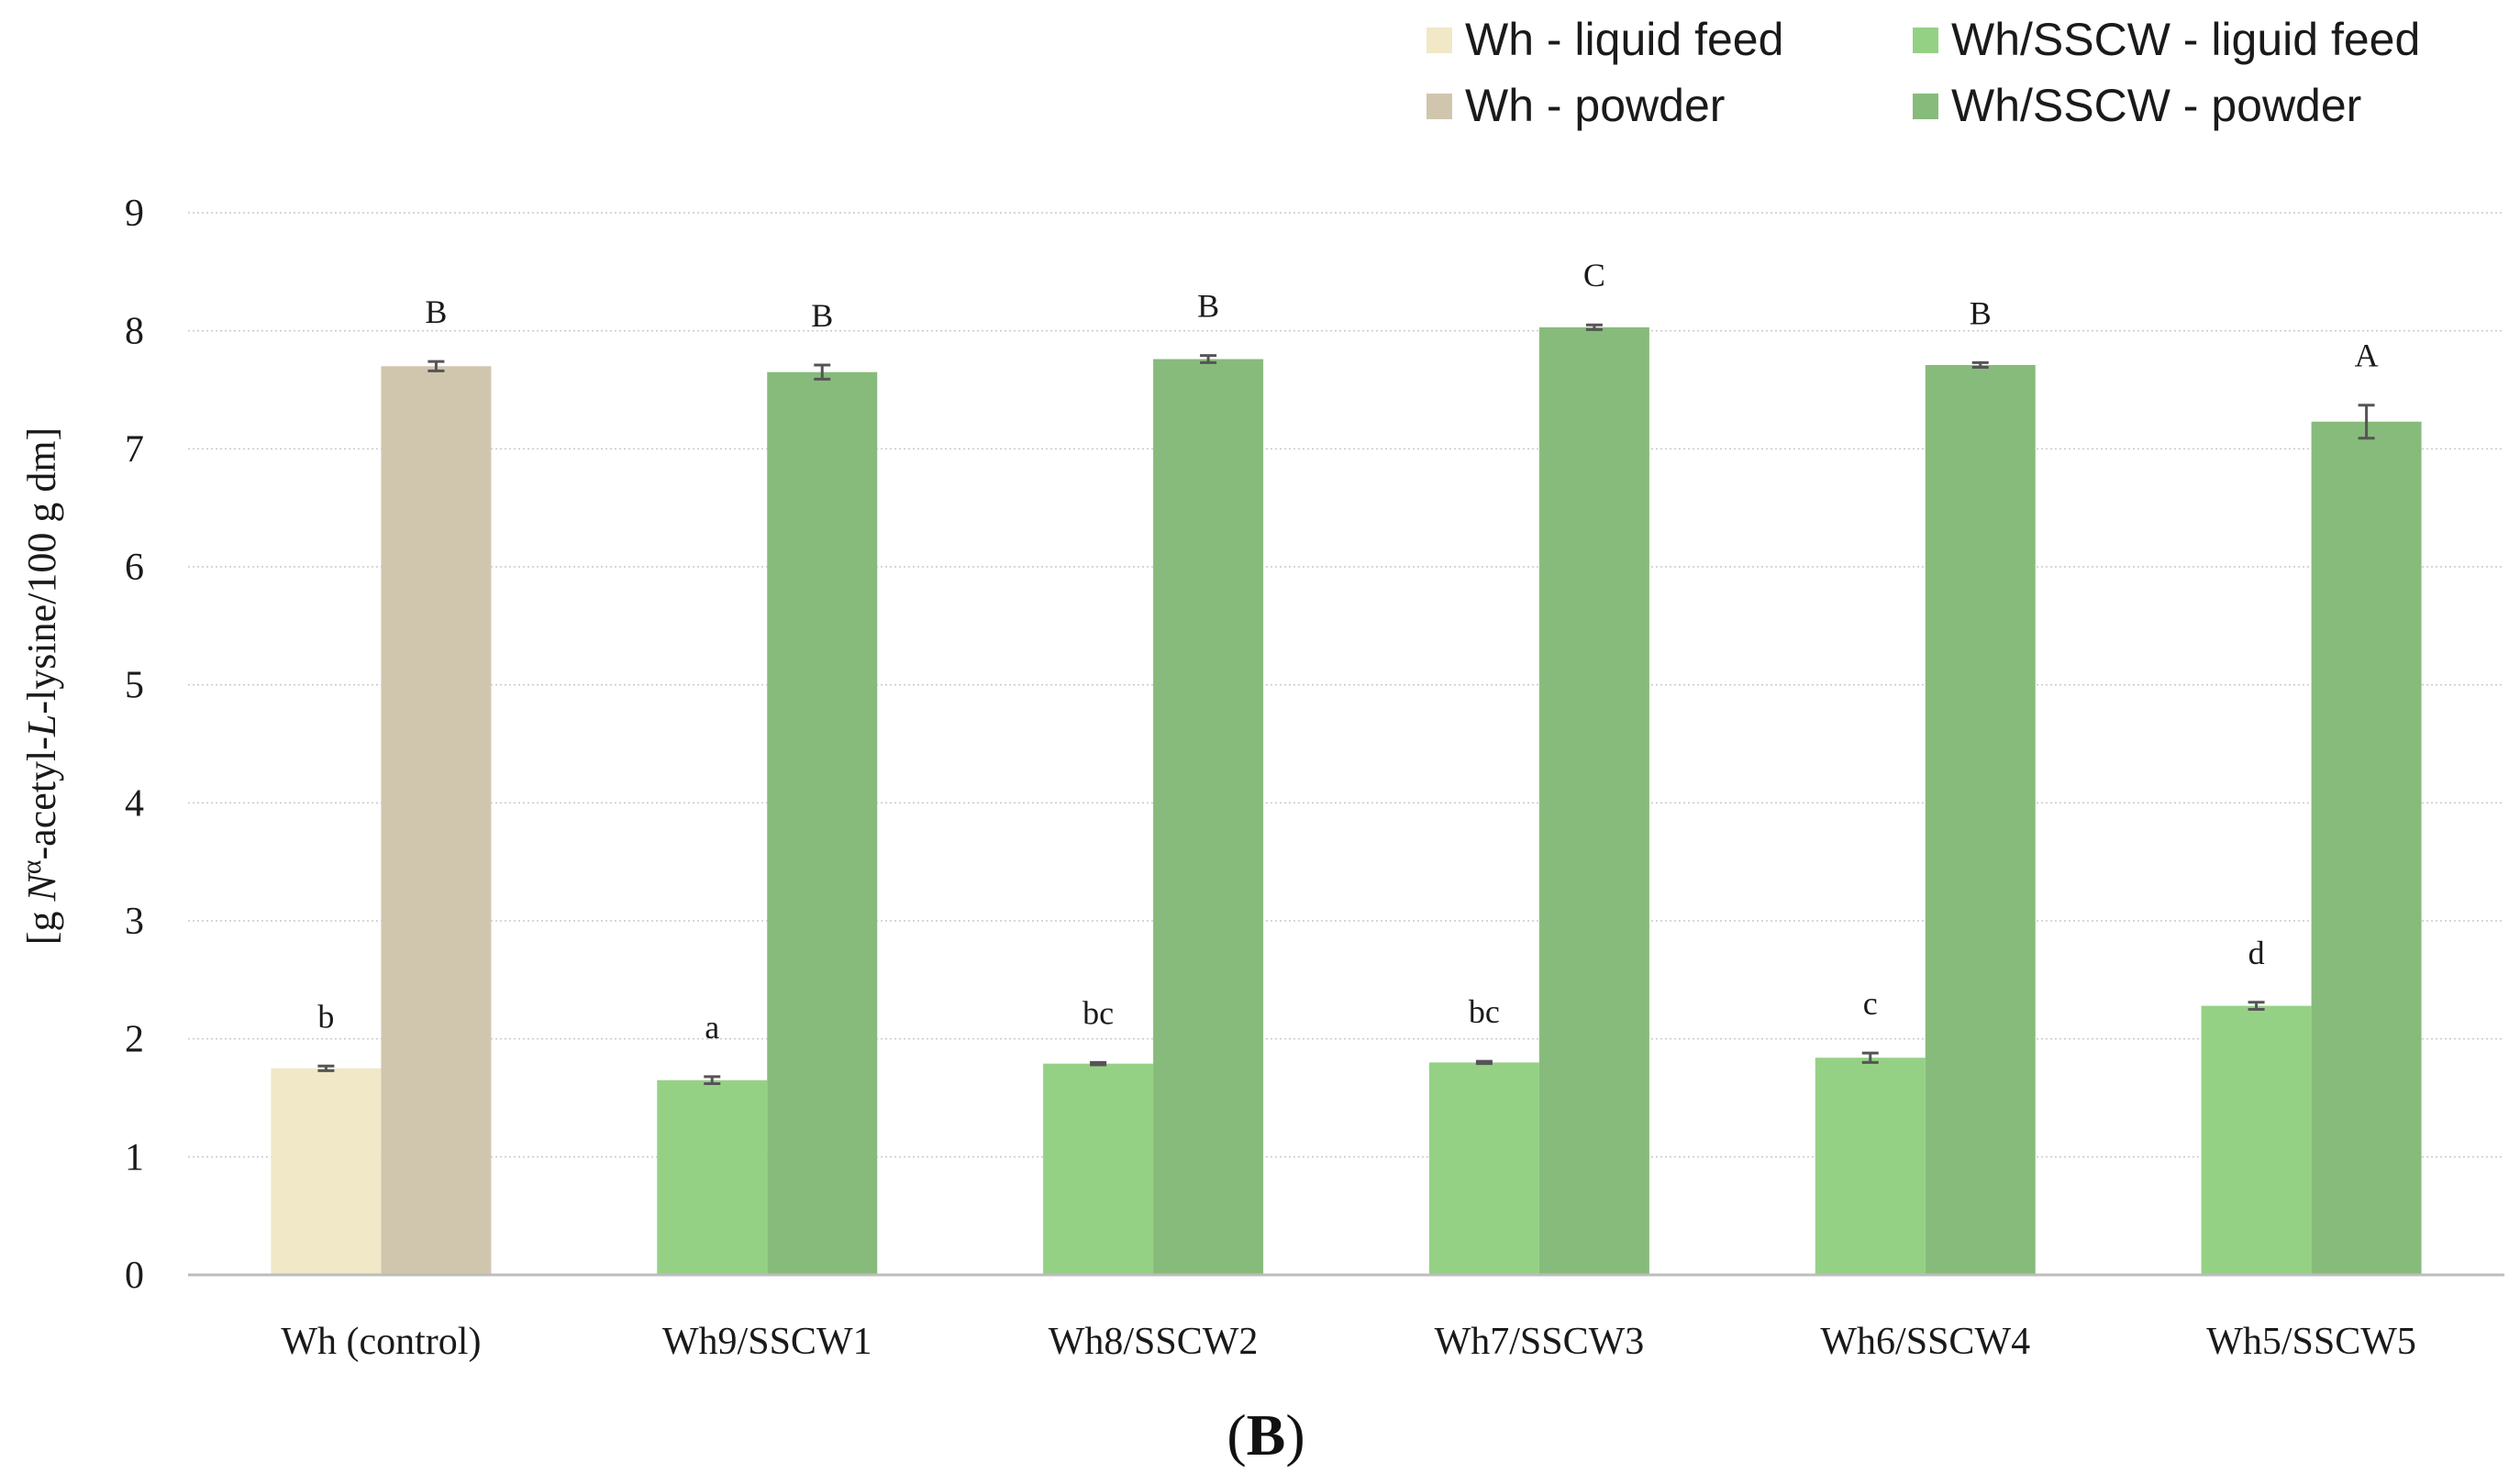 This screenshot has height=1484, width=2520. What do you see at coordinates (1870, 1003) in the screenshot?
I see `significance-label: c` at bounding box center [1870, 1003].